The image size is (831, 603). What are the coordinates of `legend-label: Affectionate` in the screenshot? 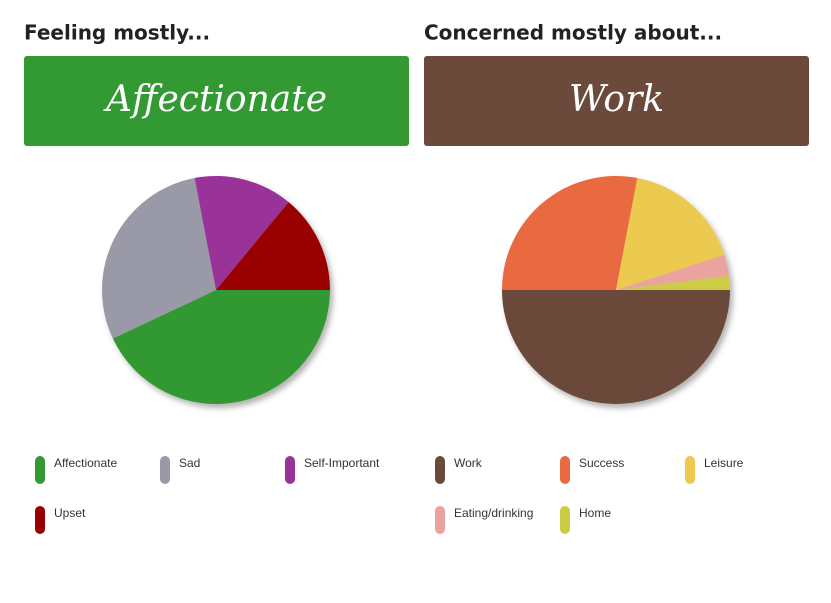 It's located at (85, 463).